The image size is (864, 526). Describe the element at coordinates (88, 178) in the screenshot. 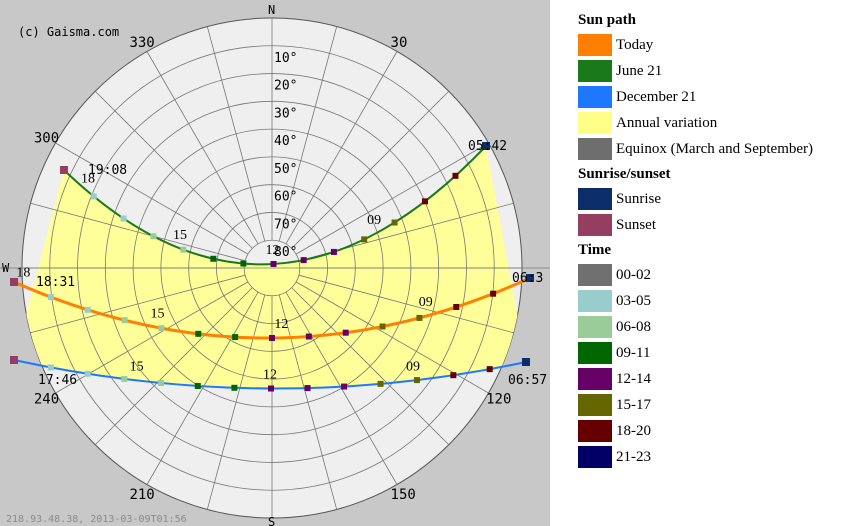

I see `june-hour-label: 18` at that location.